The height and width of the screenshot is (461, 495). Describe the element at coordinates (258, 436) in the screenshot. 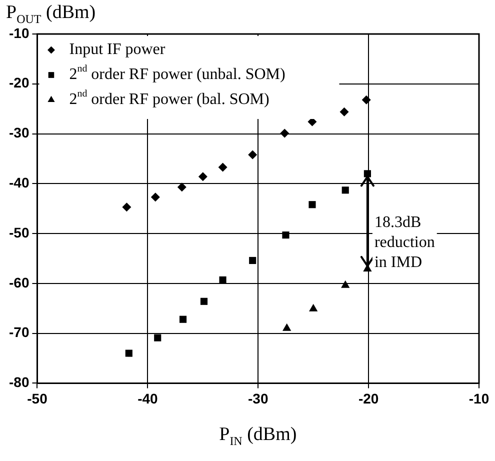

I see `x-axis-title: P$_{IN}$ (dBm)` at that location.